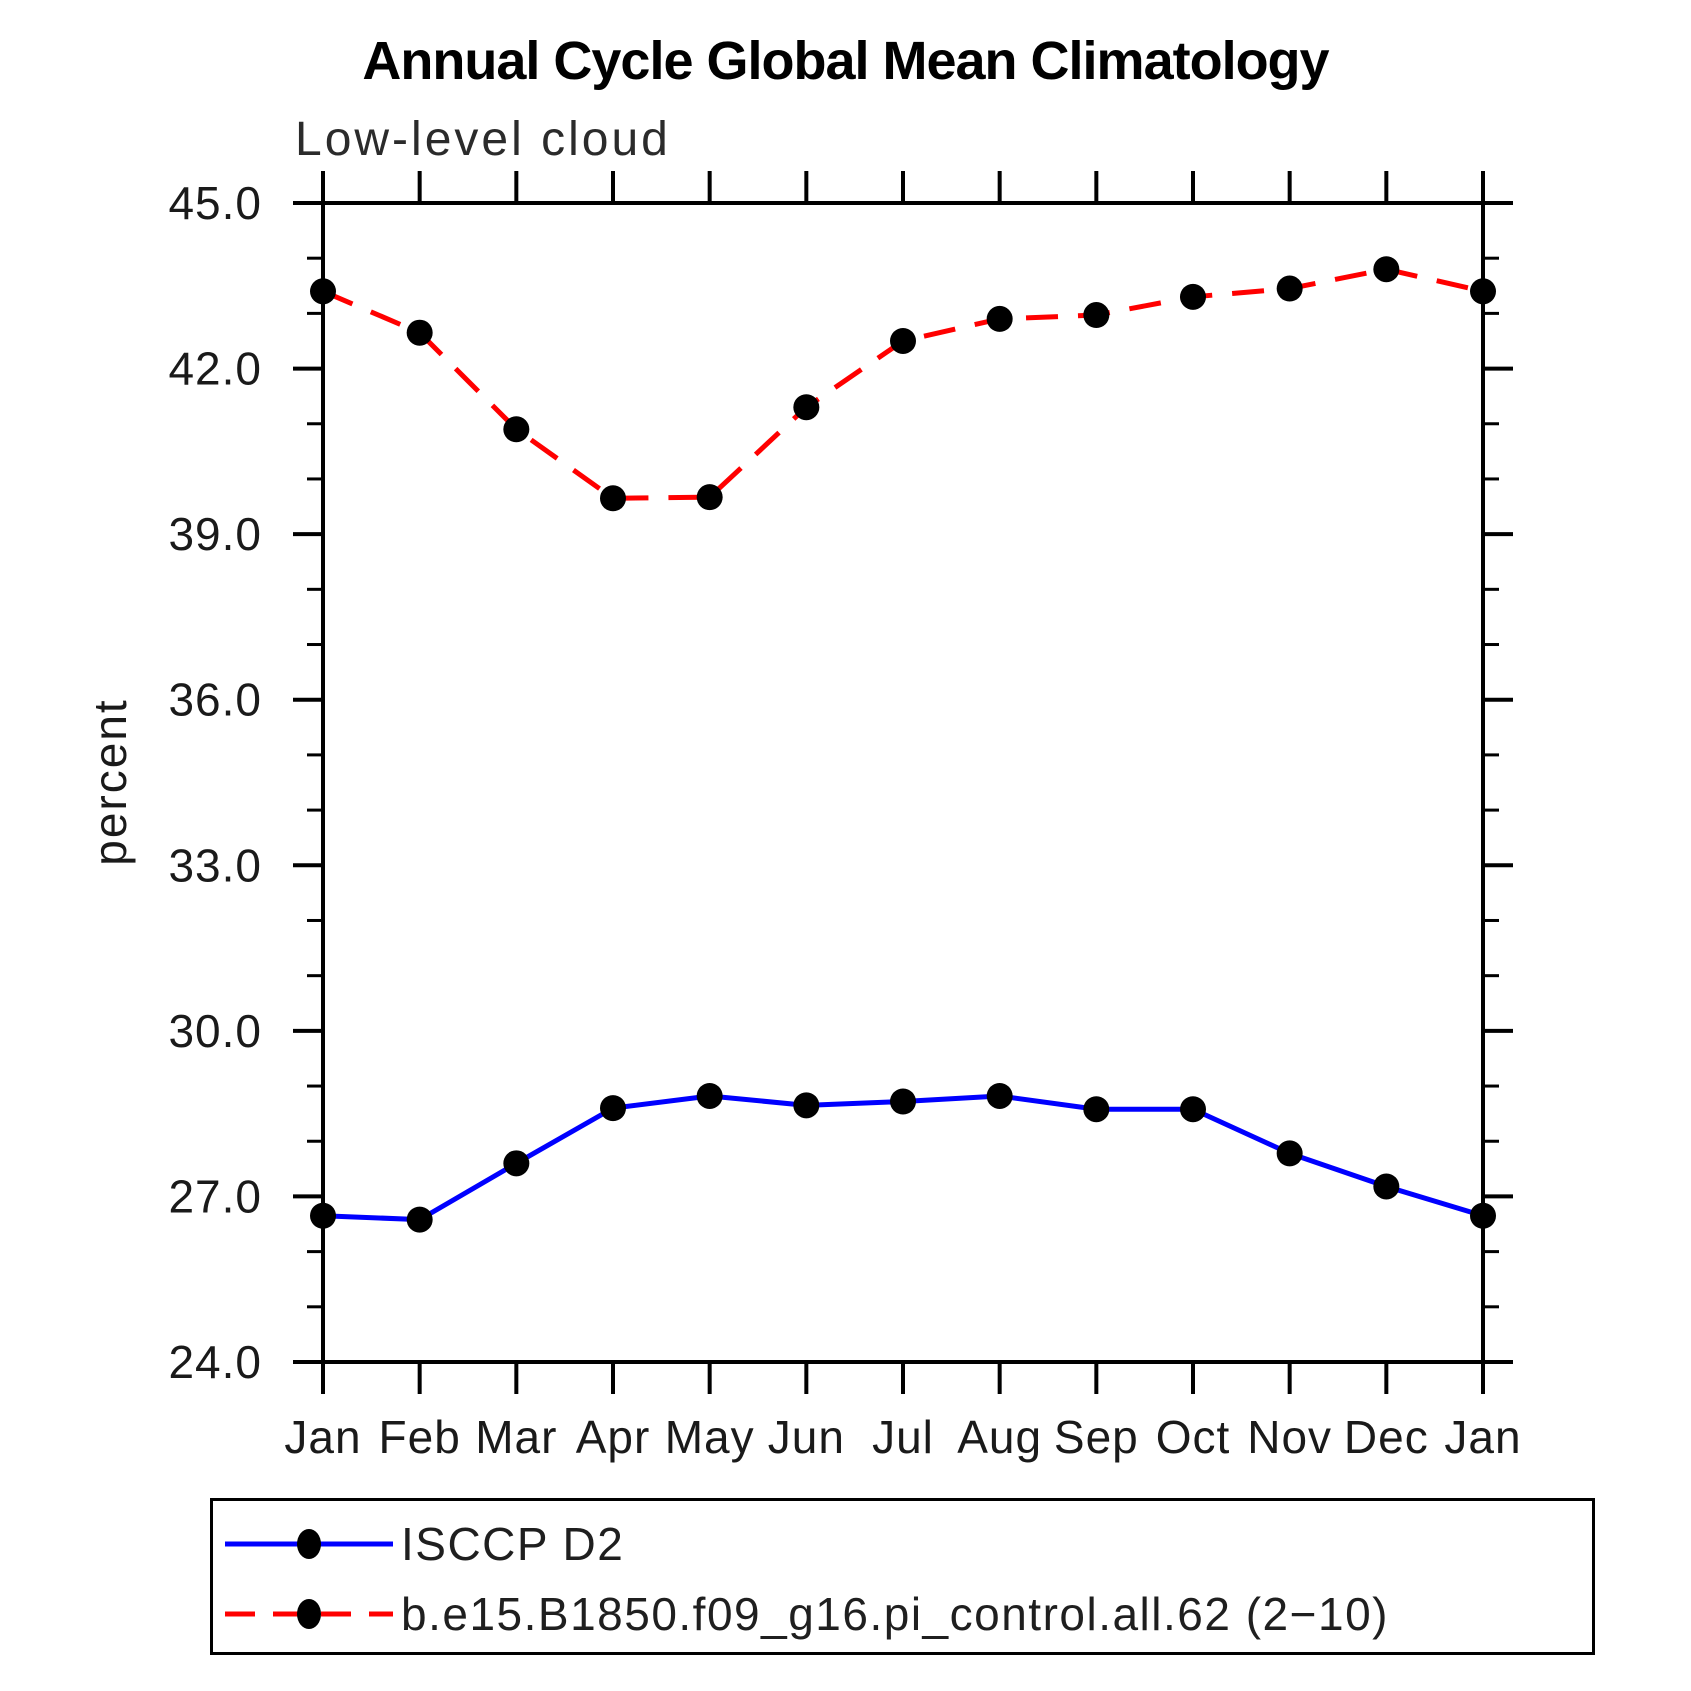 This screenshot has width=1691, height=1691. Describe the element at coordinates (516, 1437) in the screenshot. I see `x-tick-label: Mar` at that location.